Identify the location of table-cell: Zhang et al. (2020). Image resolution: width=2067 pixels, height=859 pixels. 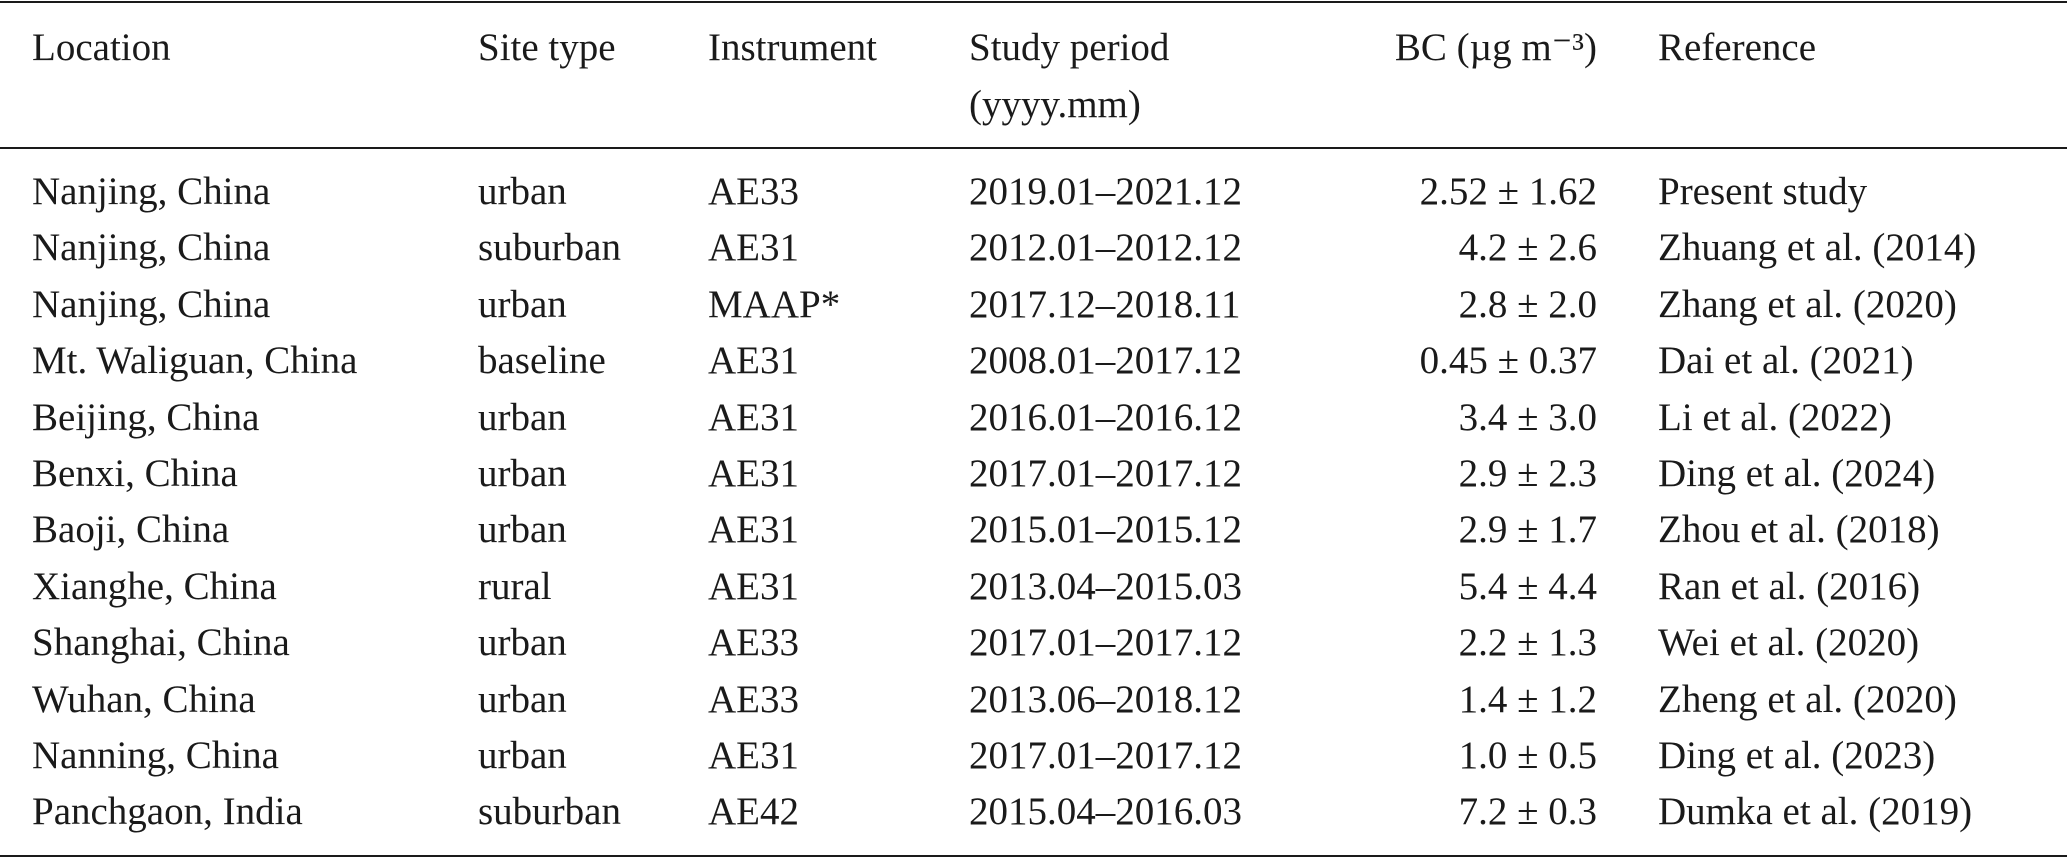
(1807, 304).